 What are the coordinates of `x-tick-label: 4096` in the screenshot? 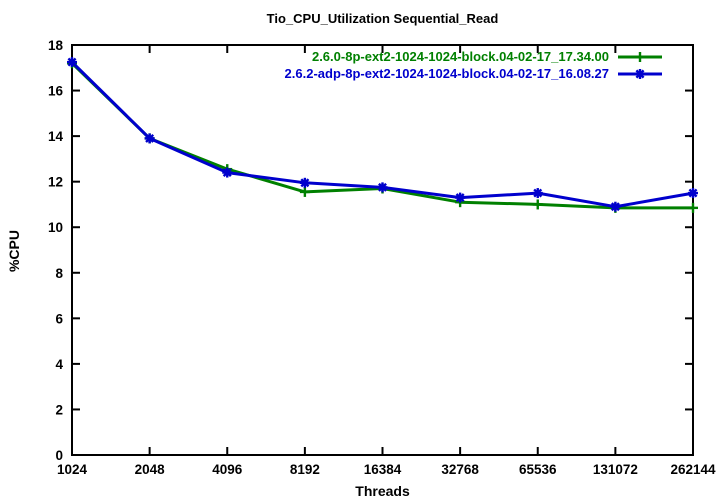 It's located at (227, 469).